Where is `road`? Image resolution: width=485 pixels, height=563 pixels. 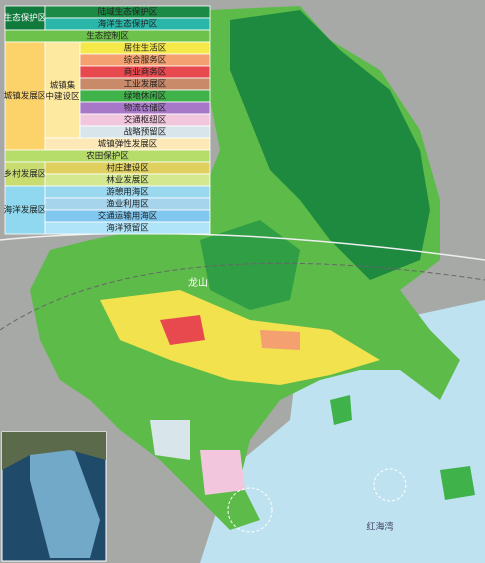 road is located at coordinates (242, 246).